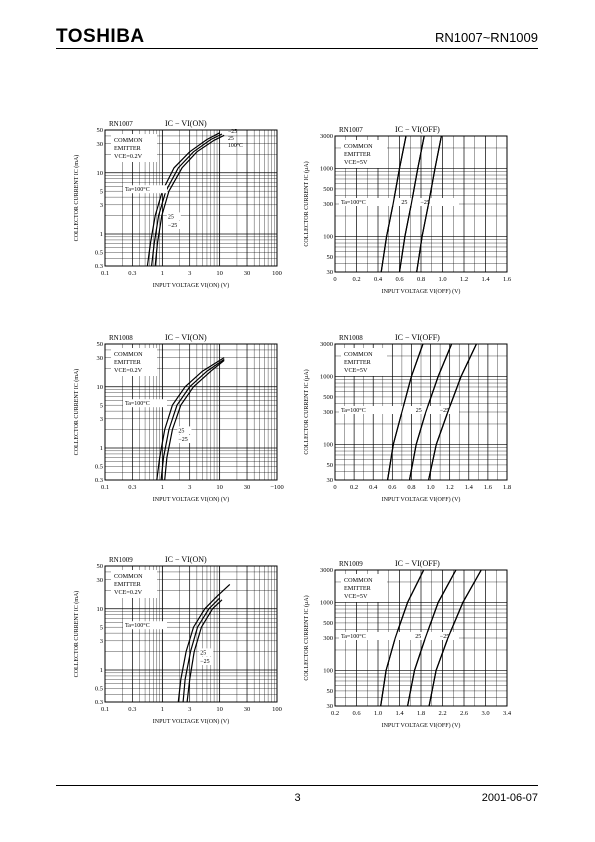 The height and width of the screenshot is (842, 595). Describe the element at coordinates (186, 559) in the screenshot. I see `chart-title: IC − VI(ON)` at that location.